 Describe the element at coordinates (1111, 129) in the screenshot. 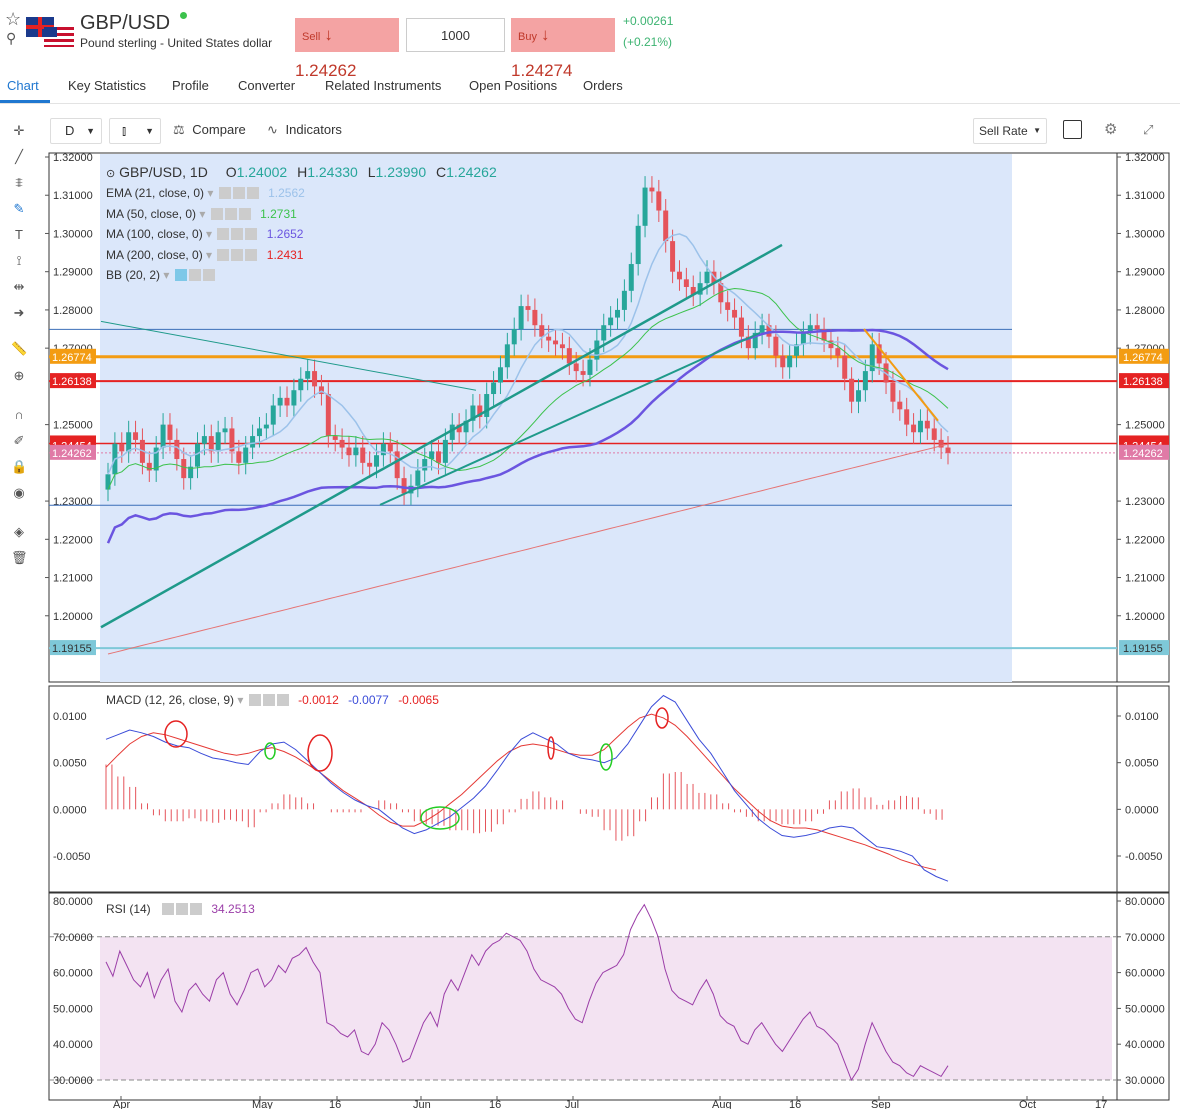

I see `settings-icon: ⚙` at that location.